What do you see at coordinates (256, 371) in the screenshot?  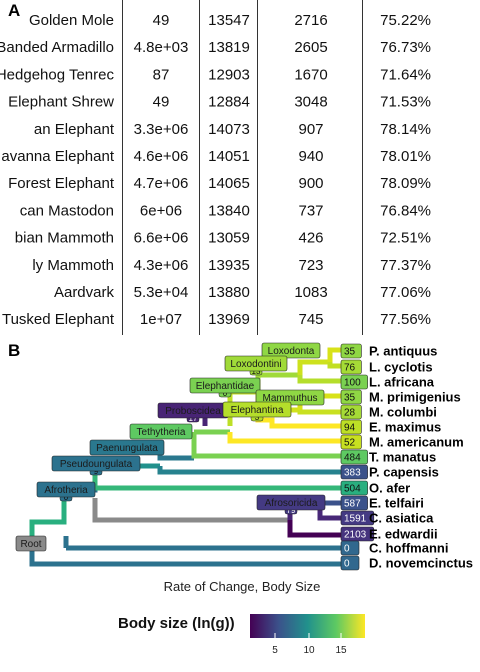 I see `clade-rate-value: 13` at bounding box center [256, 371].